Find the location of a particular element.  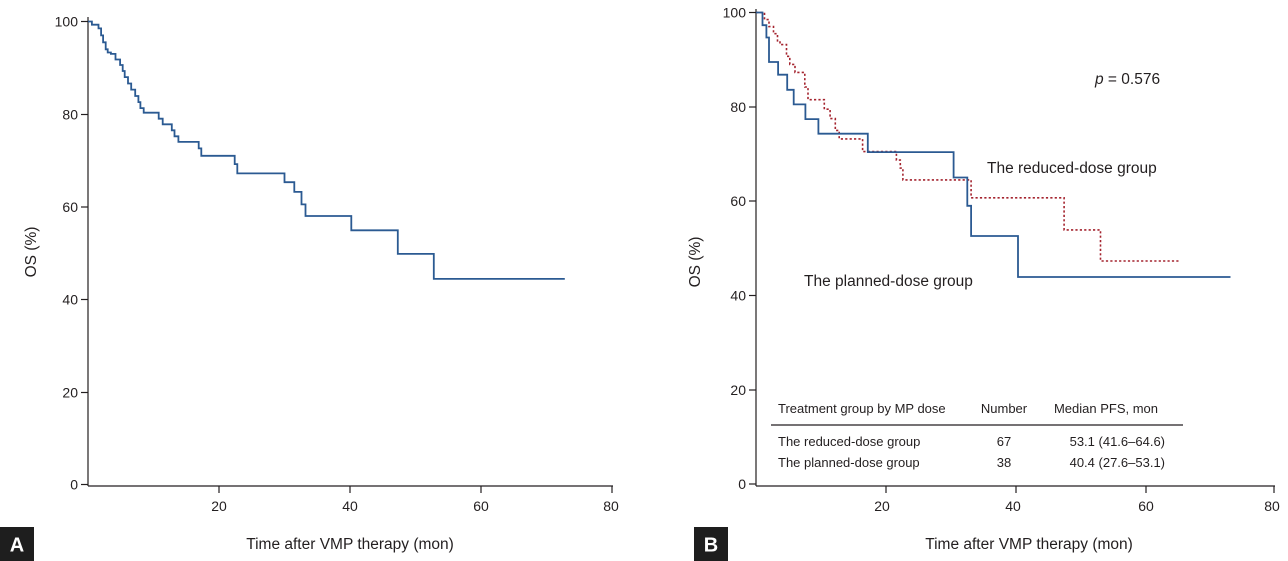

table-cell-group: The planned-dose group is located at coordinates (849, 462).